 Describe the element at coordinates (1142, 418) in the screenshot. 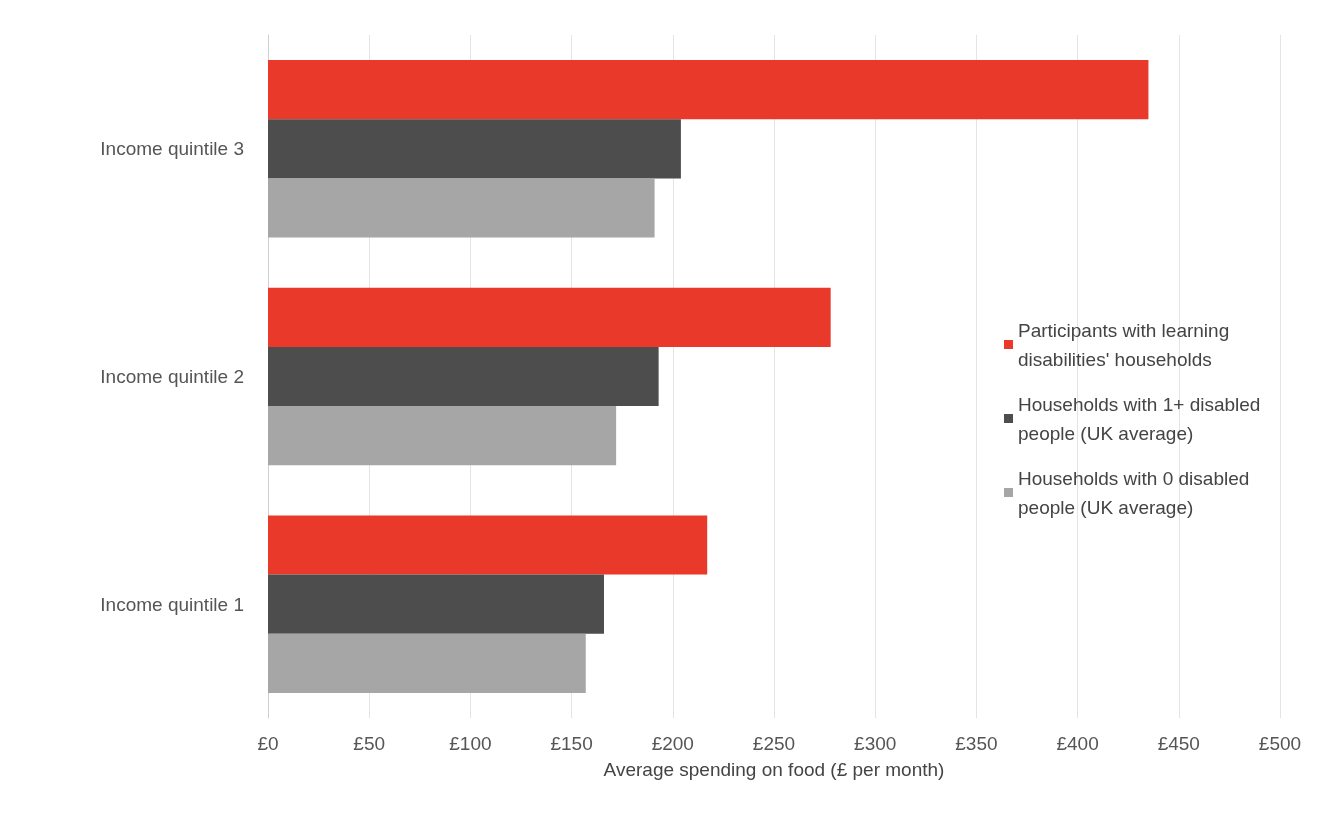

I see `legend-label: Households with 1+ disabled people (UK average)` at that location.